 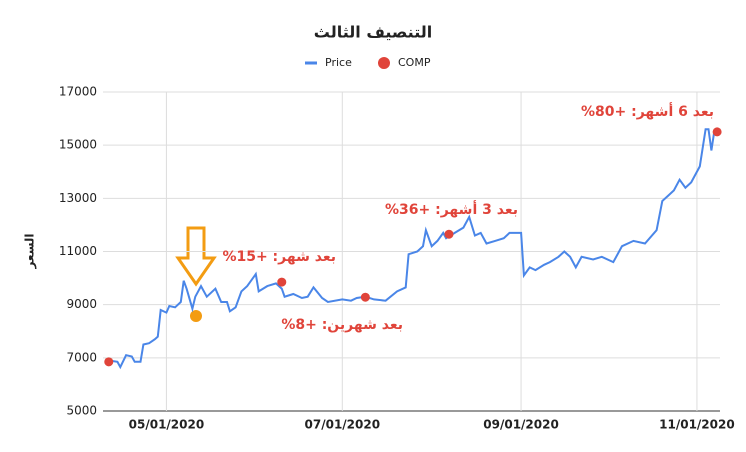 What do you see at coordinates (338, 62) in the screenshot?
I see `legend-label: Price` at bounding box center [338, 62].